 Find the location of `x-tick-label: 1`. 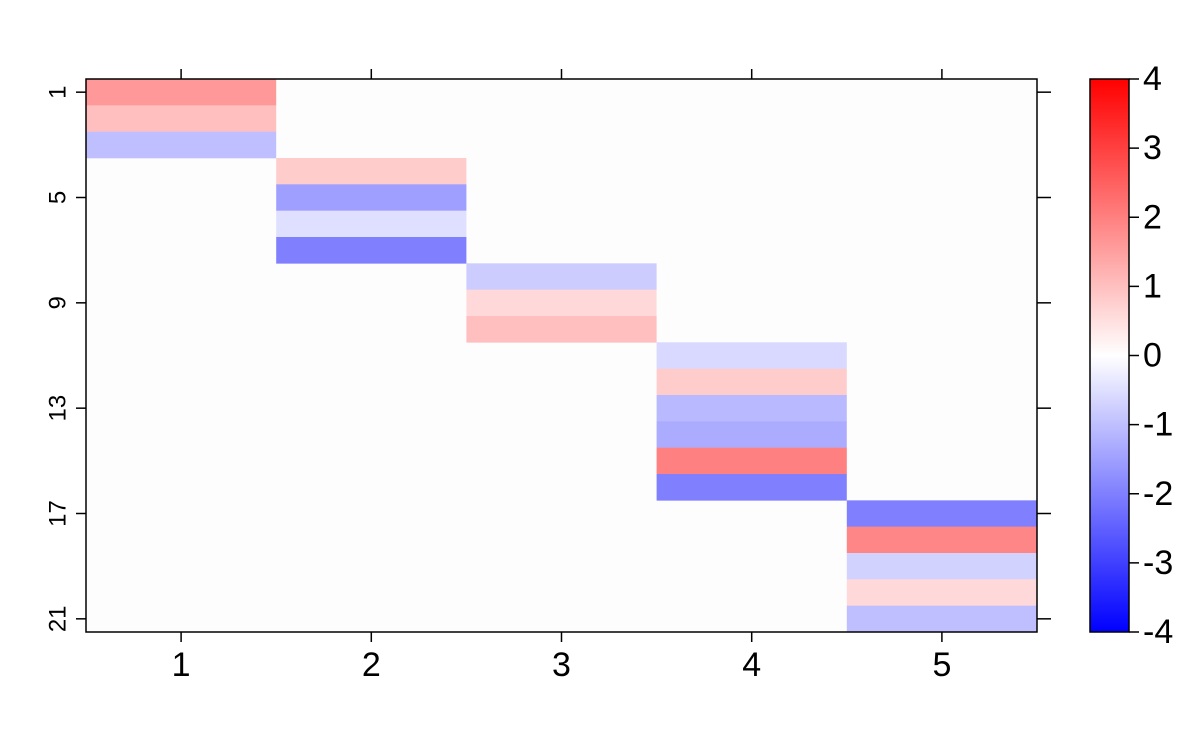

x-tick-label: 1 is located at coordinates (181, 665).